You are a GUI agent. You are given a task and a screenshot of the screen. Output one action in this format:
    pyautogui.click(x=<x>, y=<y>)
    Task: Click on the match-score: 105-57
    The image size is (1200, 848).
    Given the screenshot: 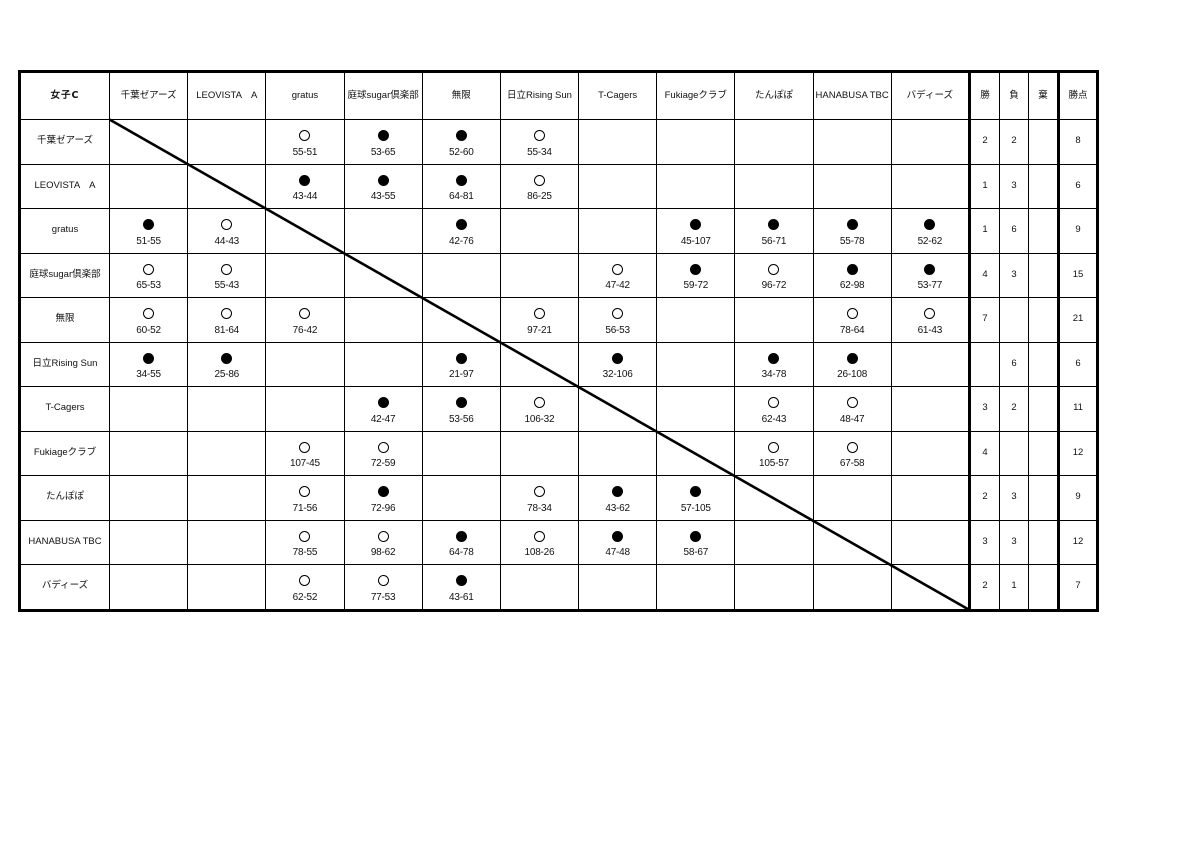 What is the action you would take?
    pyautogui.click(x=773, y=464)
    